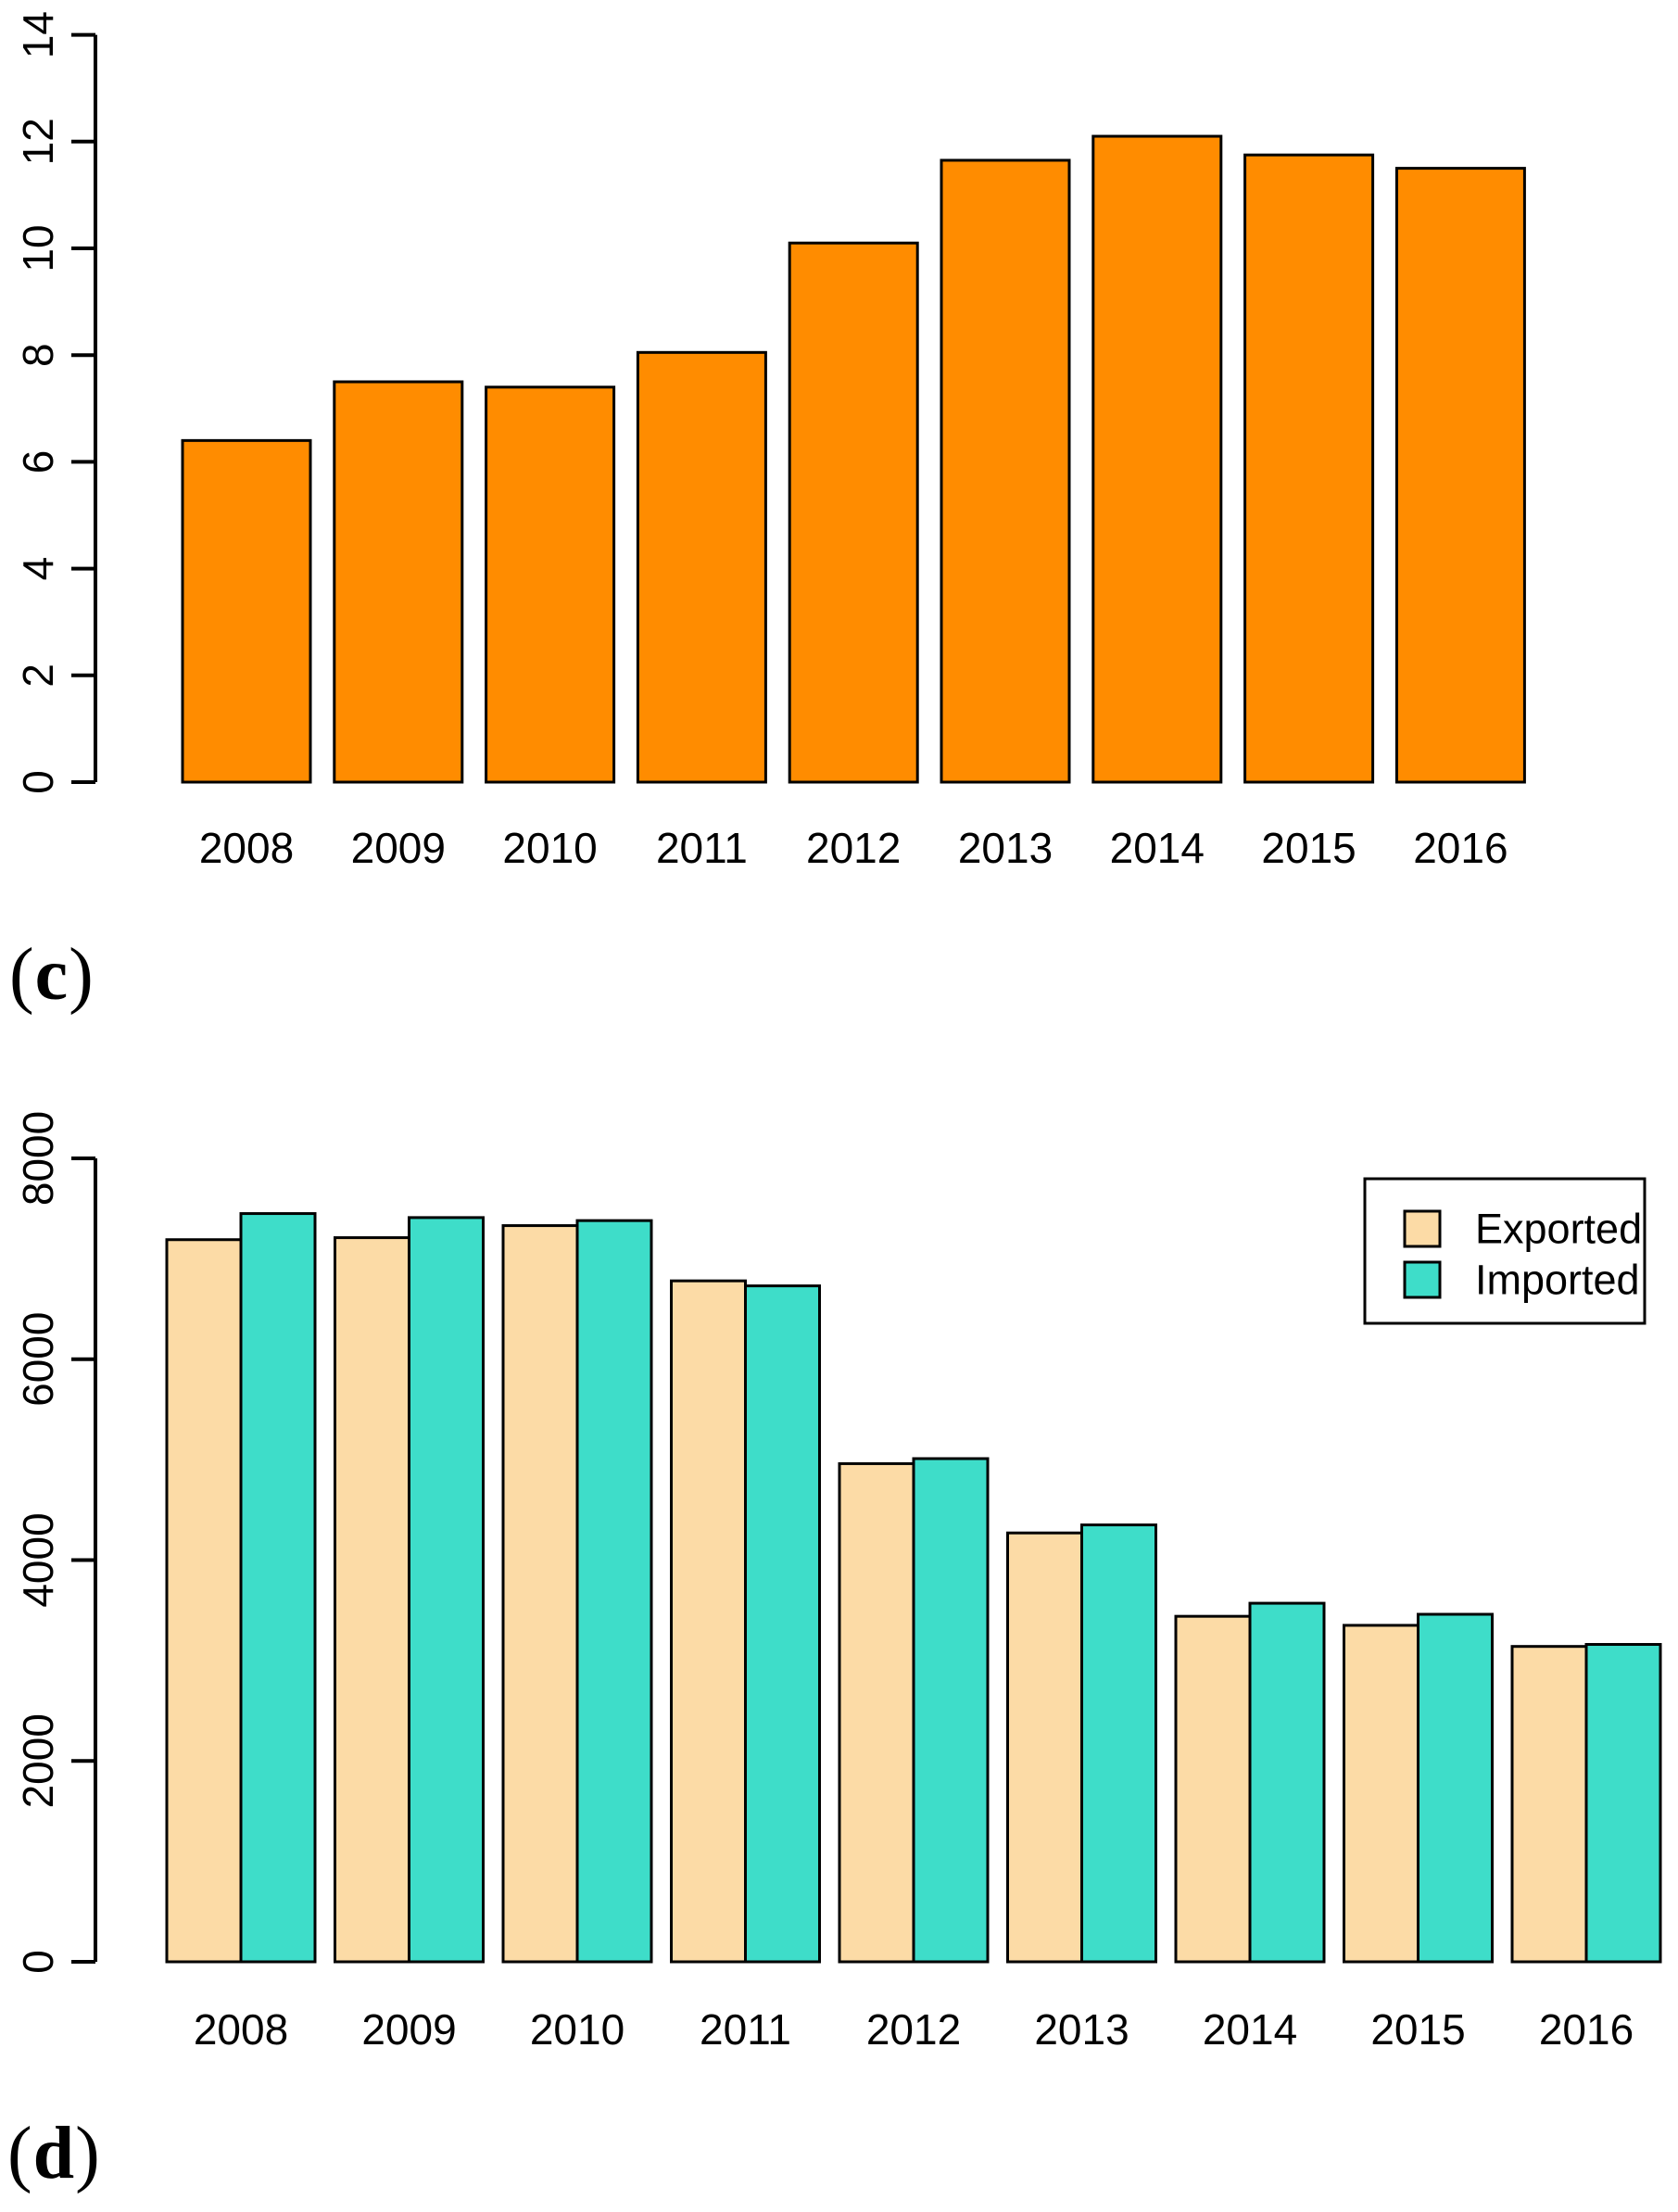  What do you see at coordinates (1082, 2029) in the screenshot?
I see `x-label-d-2013: 2013` at bounding box center [1082, 2029].